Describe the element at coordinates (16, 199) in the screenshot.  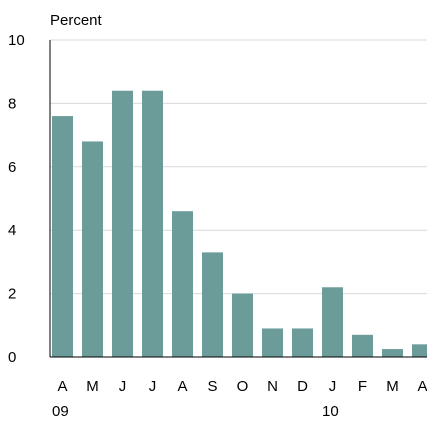
I see `y-tick-labels: 0 2 4 6 8 10` at that location.